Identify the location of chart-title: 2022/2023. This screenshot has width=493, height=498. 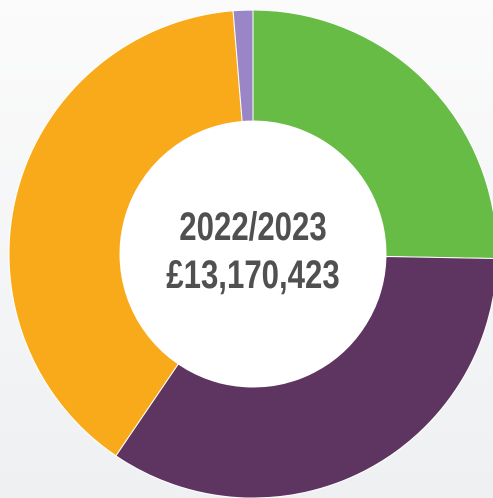
(252, 226).